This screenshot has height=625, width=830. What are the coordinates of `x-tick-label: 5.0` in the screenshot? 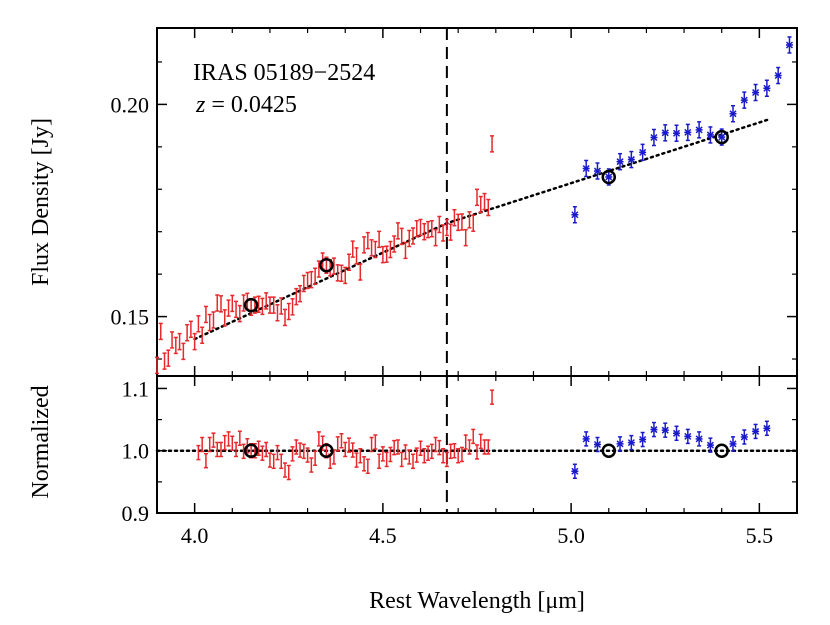 It's located at (571, 535).